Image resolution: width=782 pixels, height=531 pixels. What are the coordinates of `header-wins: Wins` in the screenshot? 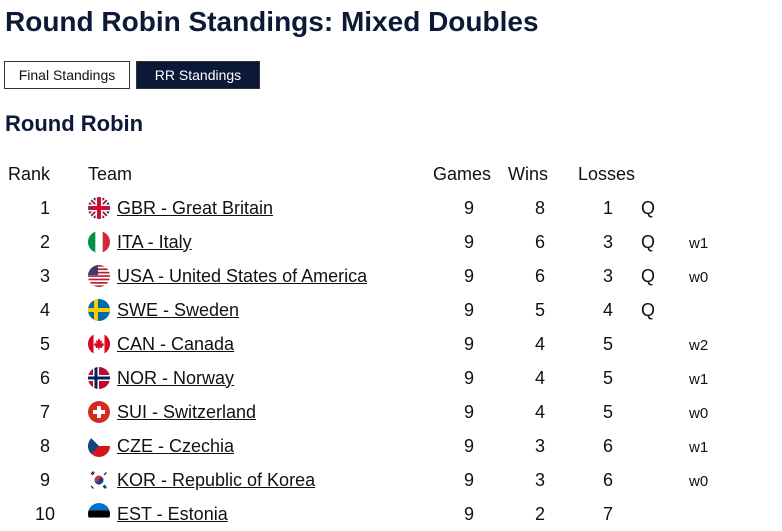 It's located at (528, 174).